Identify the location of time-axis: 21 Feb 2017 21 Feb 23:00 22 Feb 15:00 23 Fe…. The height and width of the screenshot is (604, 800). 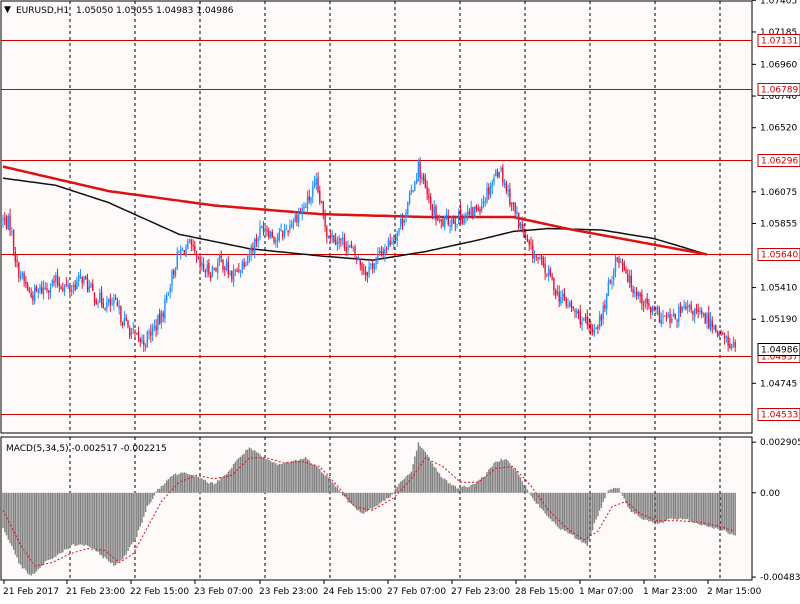
(382, 588).